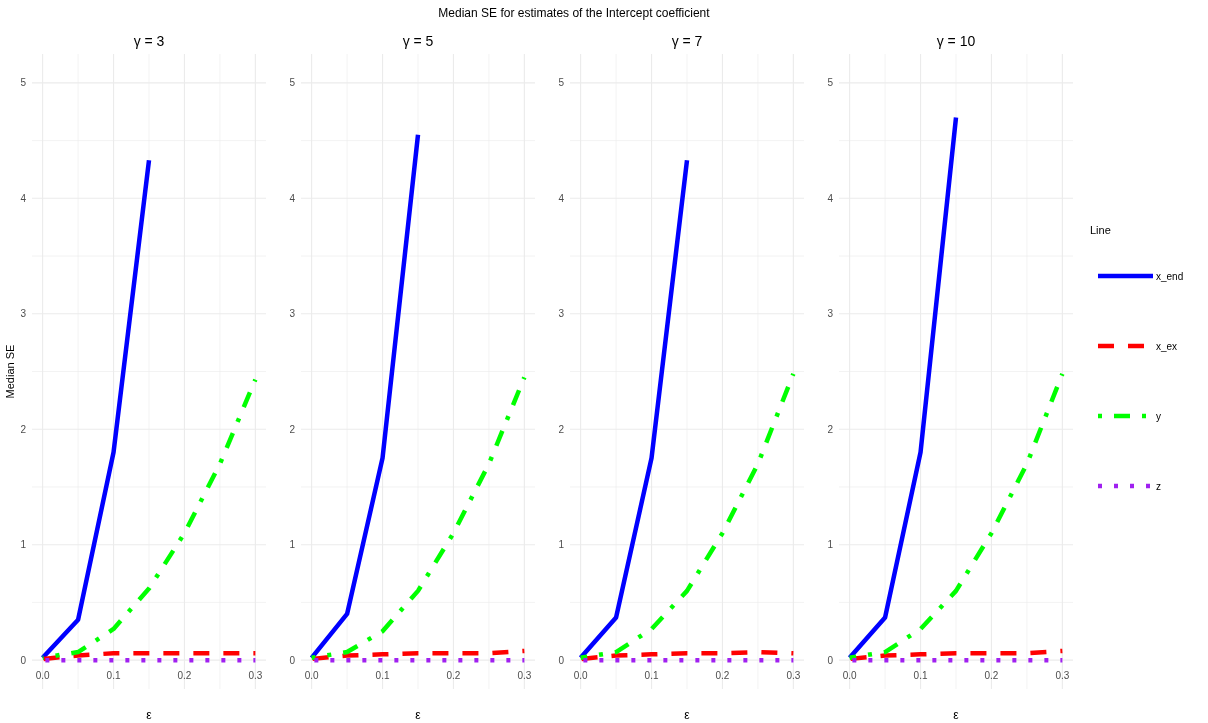 The image size is (1208, 723). What do you see at coordinates (1100, 230) in the screenshot?
I see `legend-title: Line` at bounding box center [1100, 230].